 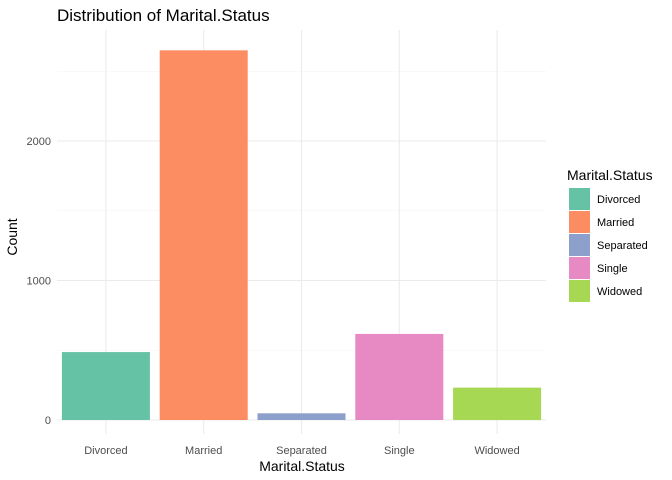 I want to click on legend-label-divorced: Divorced, so click(x=618, y=200).